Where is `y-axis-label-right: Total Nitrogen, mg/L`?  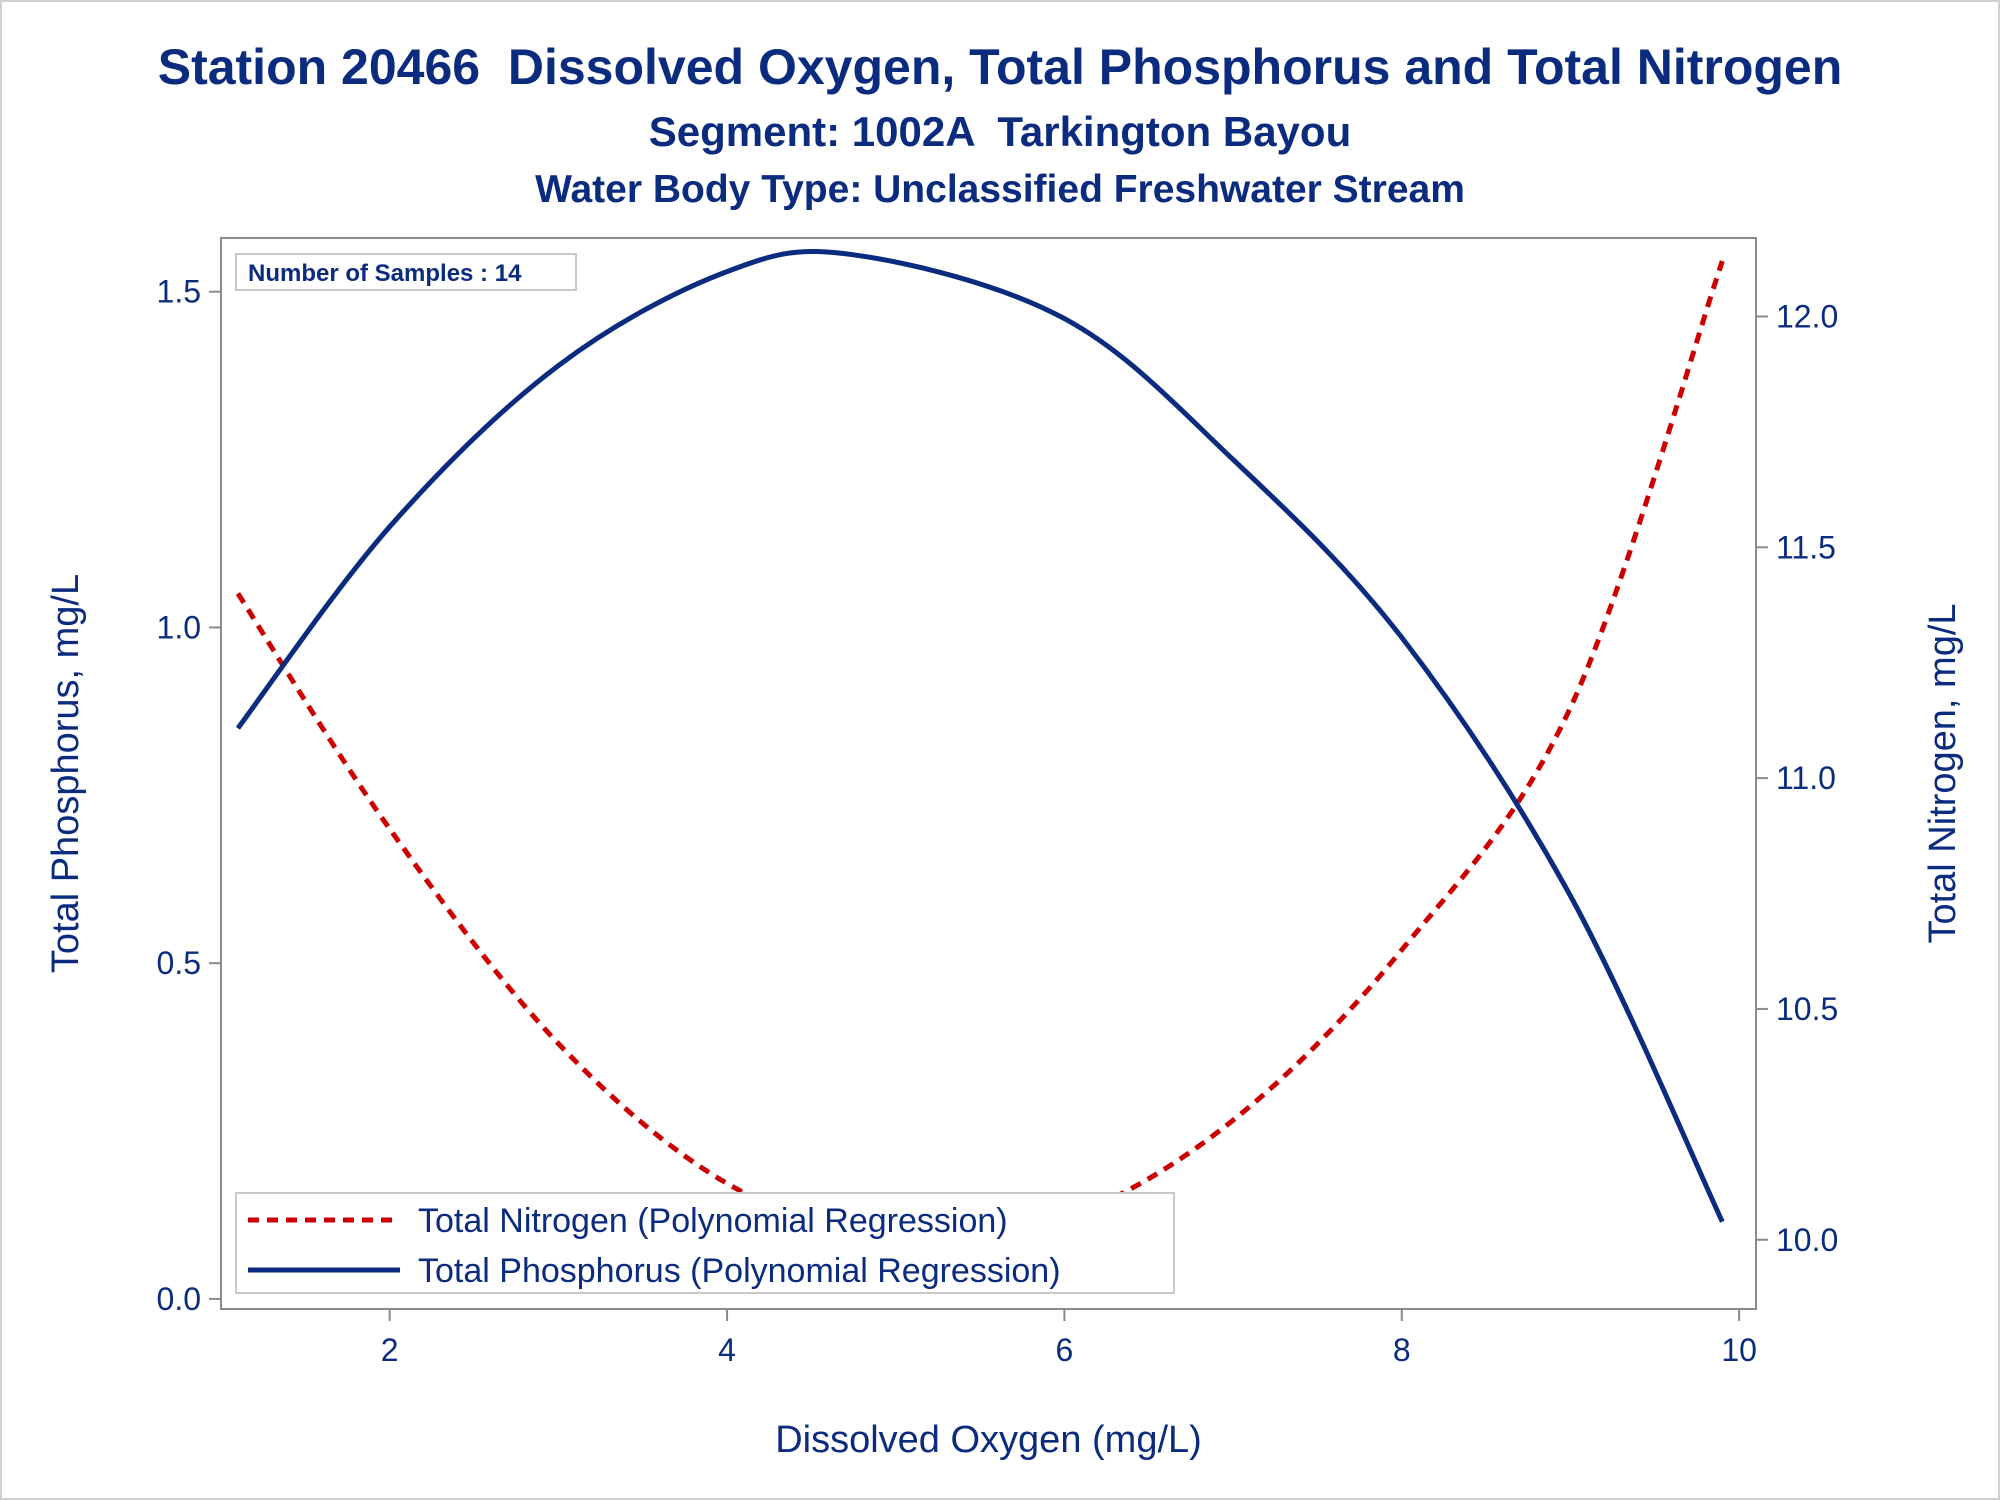
y-axis-label-right: Total Nitrogen, mg/L is located at coordinates (1943, 773).